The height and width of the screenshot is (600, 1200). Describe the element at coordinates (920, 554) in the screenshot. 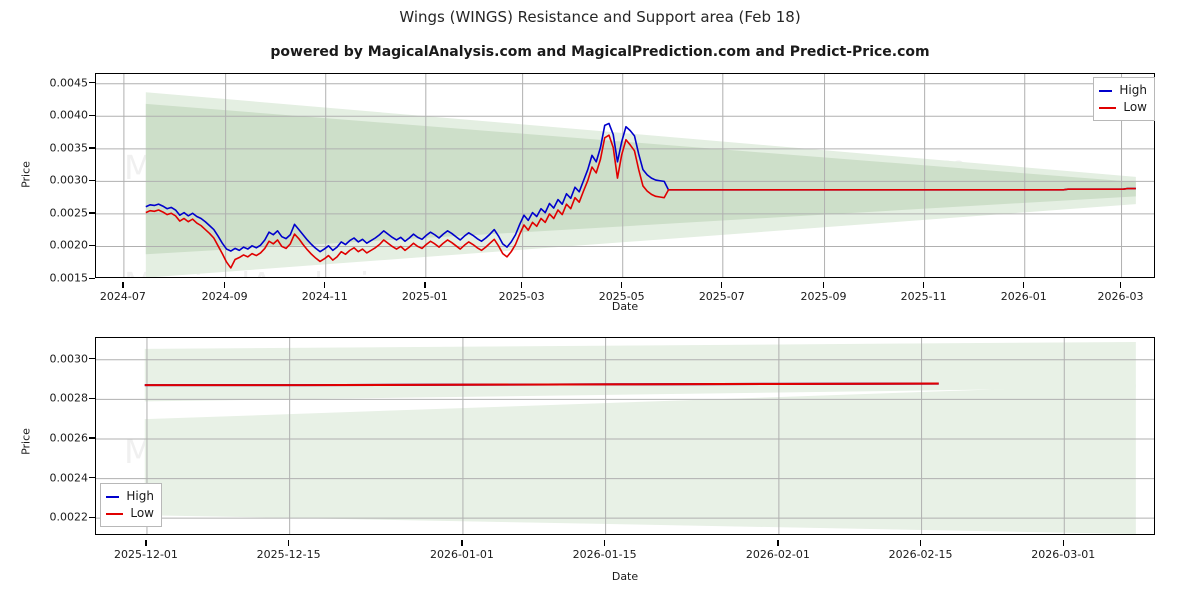

I see `x-tick-label: 2026-02-15` at that location.